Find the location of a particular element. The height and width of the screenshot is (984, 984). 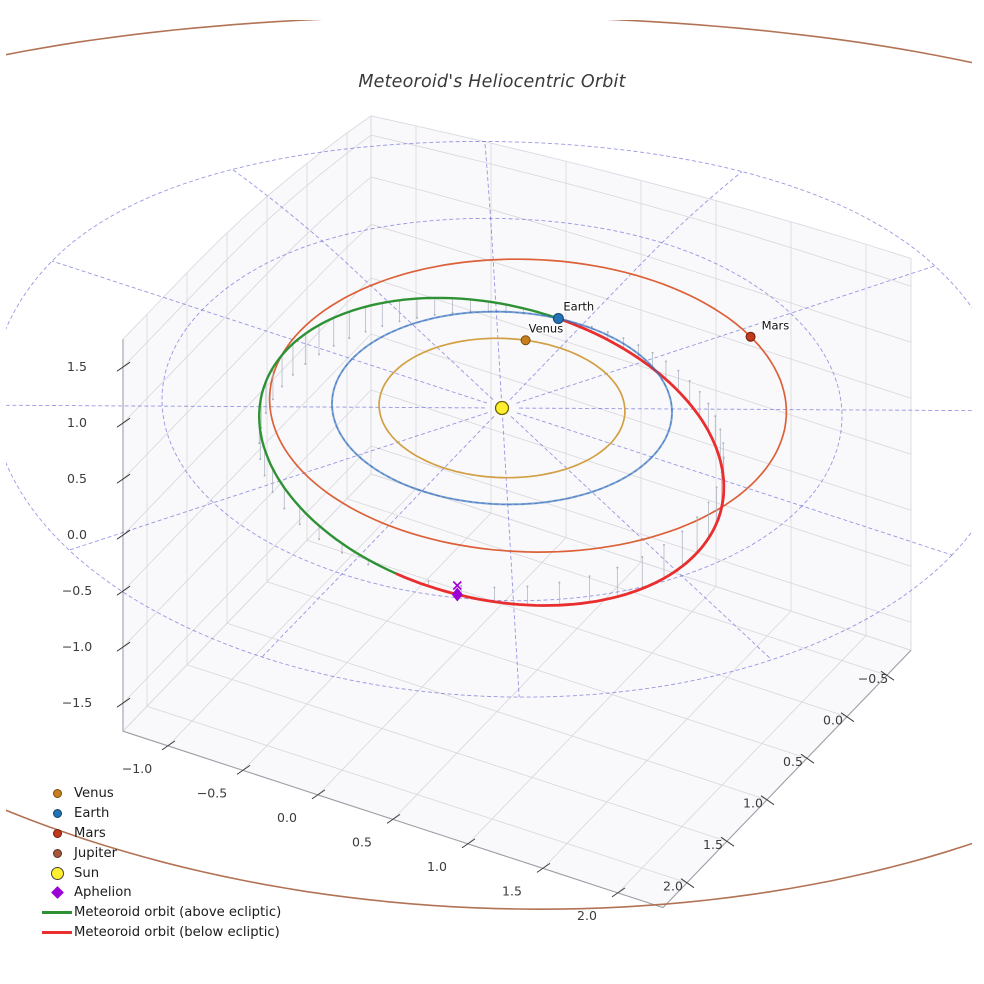

meteoroid-above-legend-line-icon is located at coordinates (57, 913).